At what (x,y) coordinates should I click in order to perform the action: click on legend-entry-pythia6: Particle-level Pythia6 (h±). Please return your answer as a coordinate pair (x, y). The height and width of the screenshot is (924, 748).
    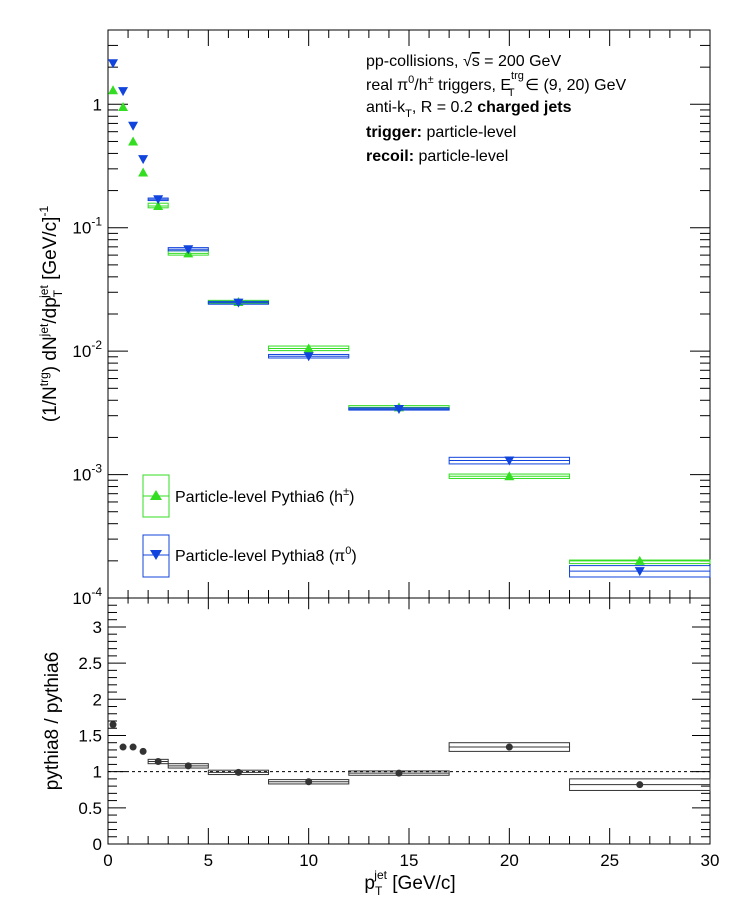
    Looking at the image, I should click on (248, 496).